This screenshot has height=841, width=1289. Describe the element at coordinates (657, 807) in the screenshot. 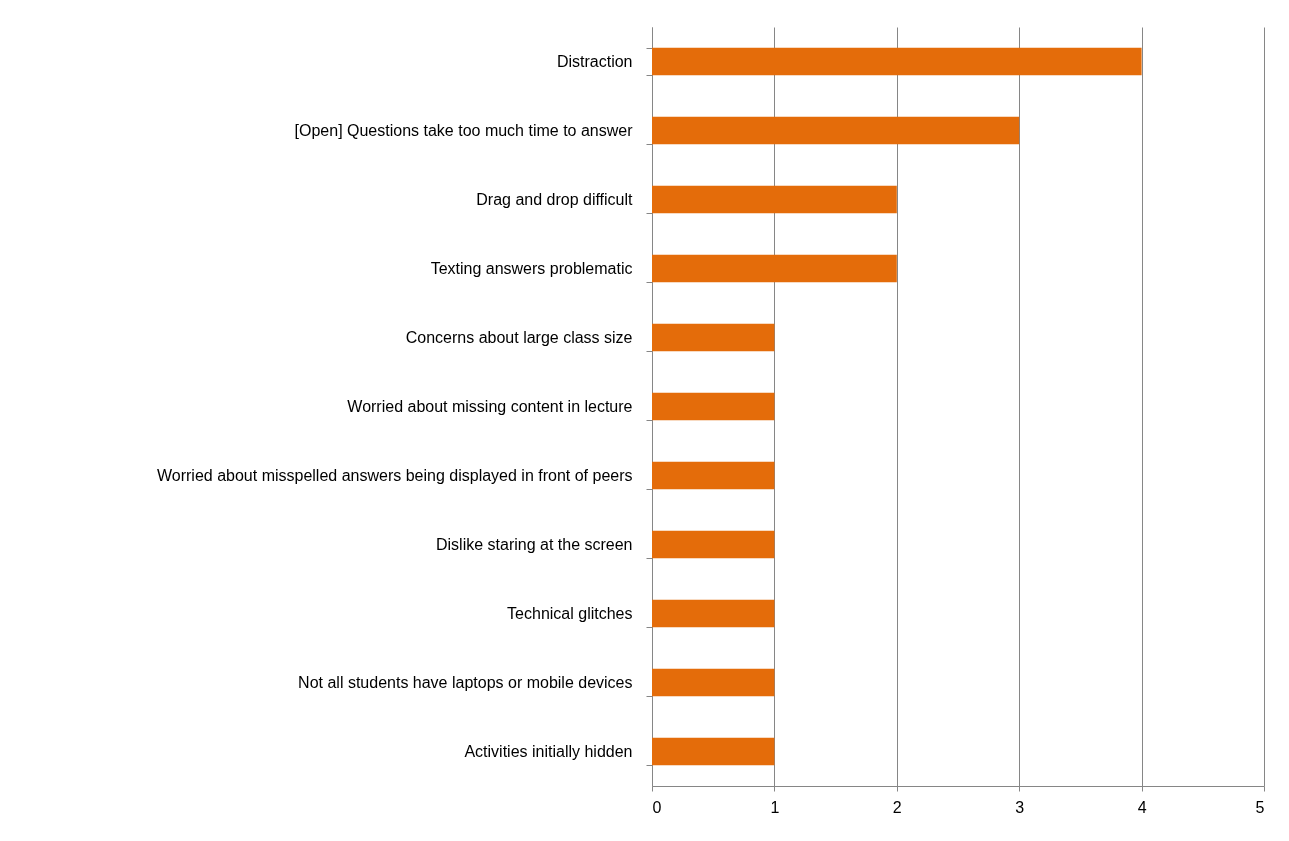

I see `x-tick-label: 0` at that location.